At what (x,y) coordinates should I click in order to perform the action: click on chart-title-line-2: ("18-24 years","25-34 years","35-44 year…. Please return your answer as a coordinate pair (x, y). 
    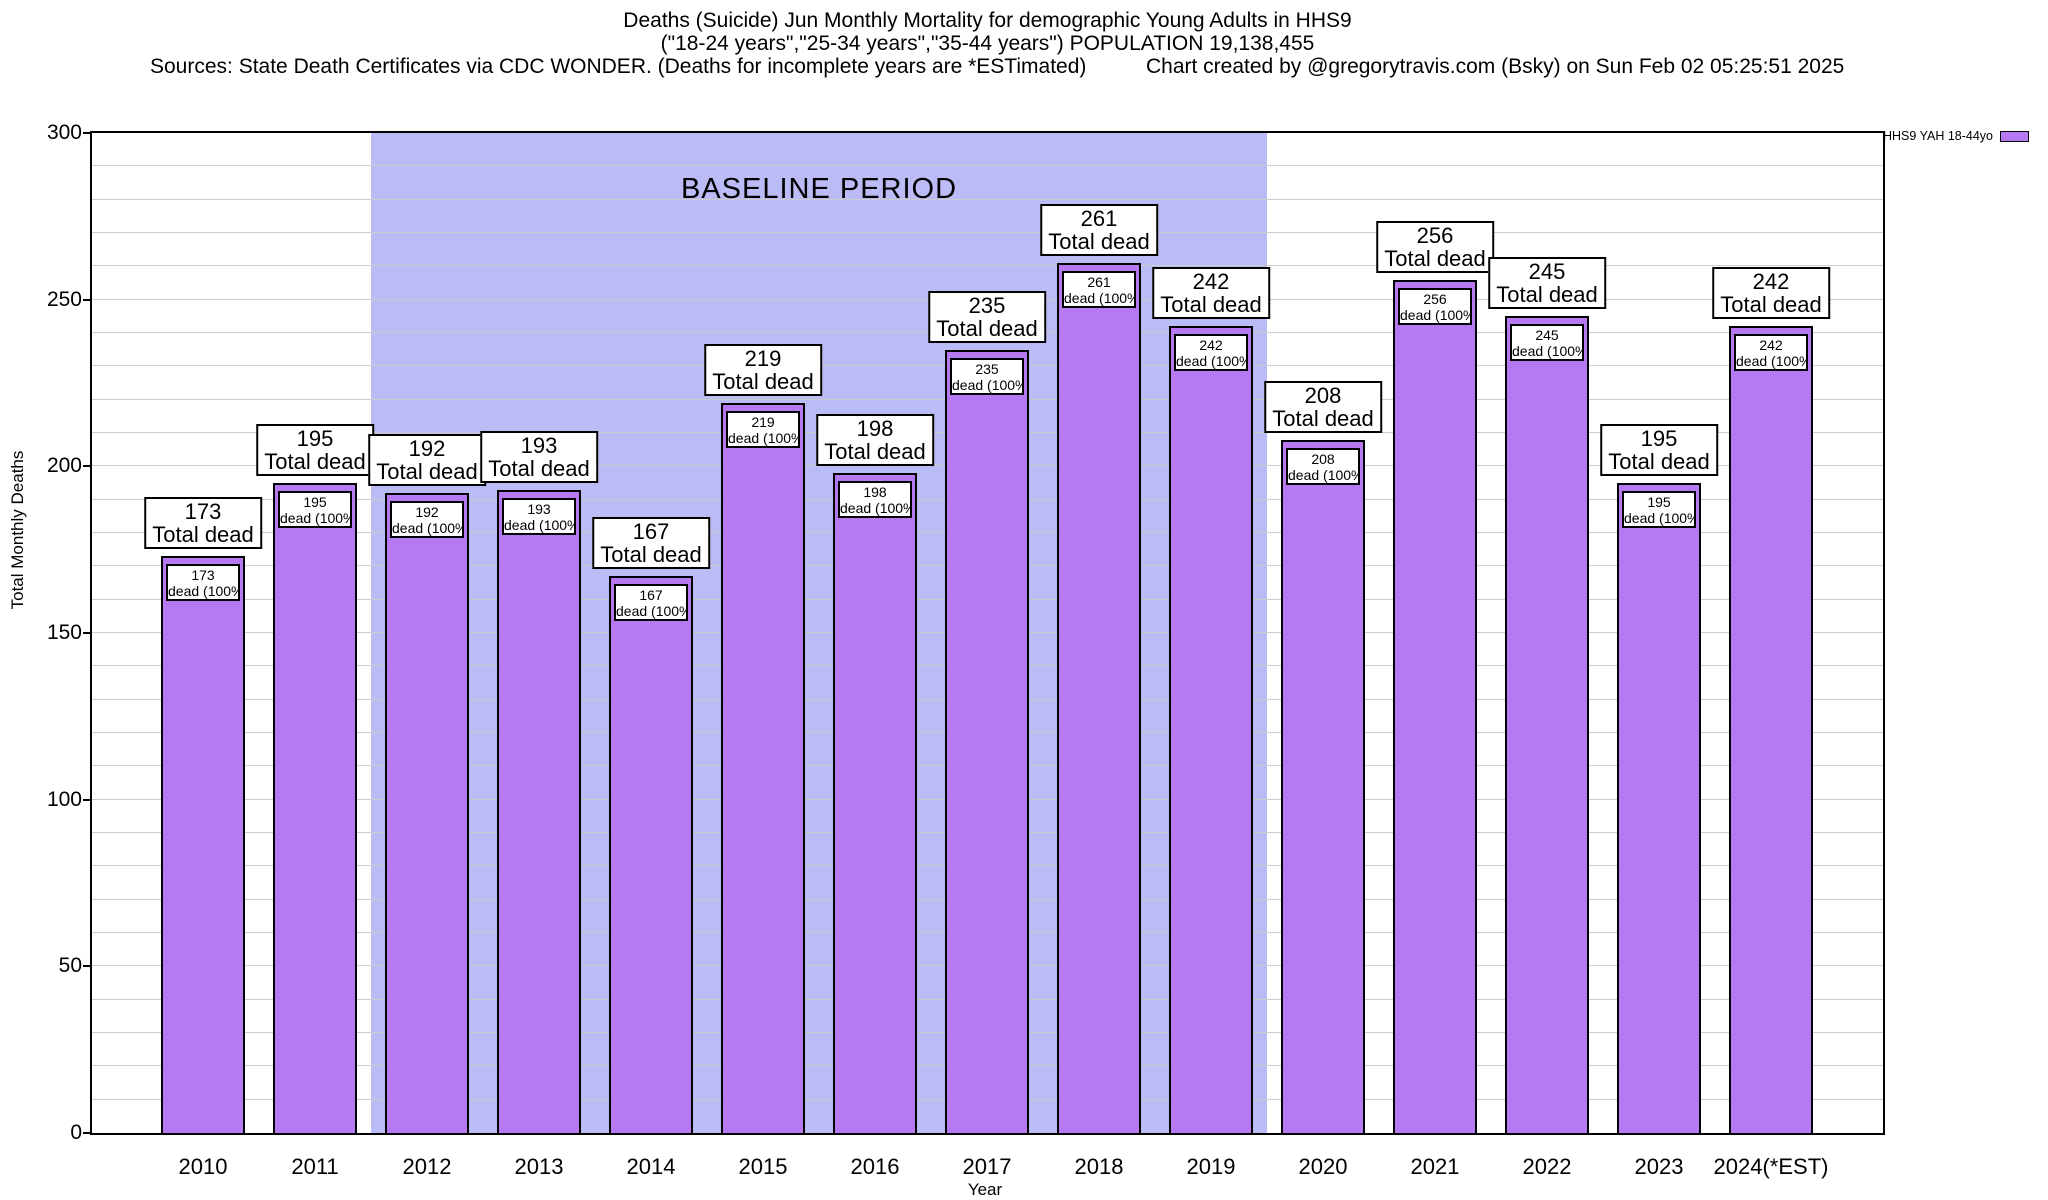
    Looking at the image, I should click on (987, 43).